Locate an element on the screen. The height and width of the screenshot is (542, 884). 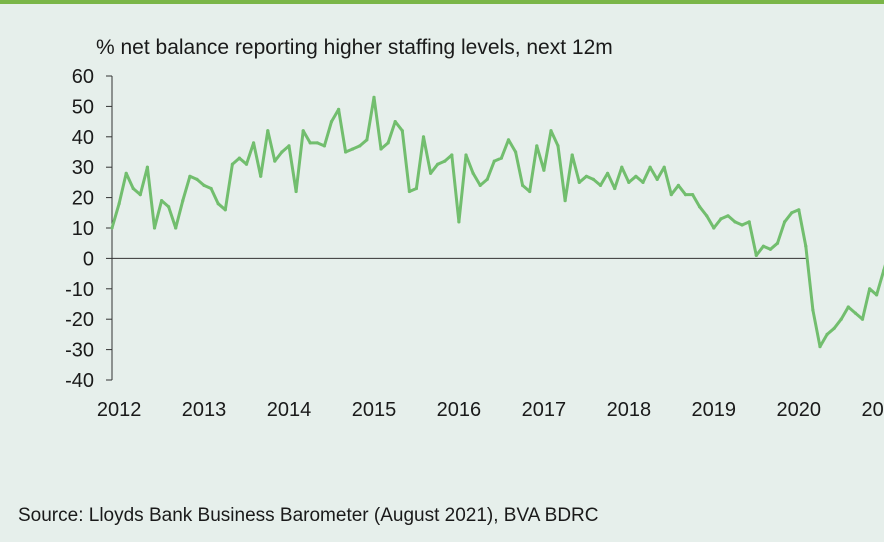
y-tick-label: -10 is located at coordinates (79, 290).